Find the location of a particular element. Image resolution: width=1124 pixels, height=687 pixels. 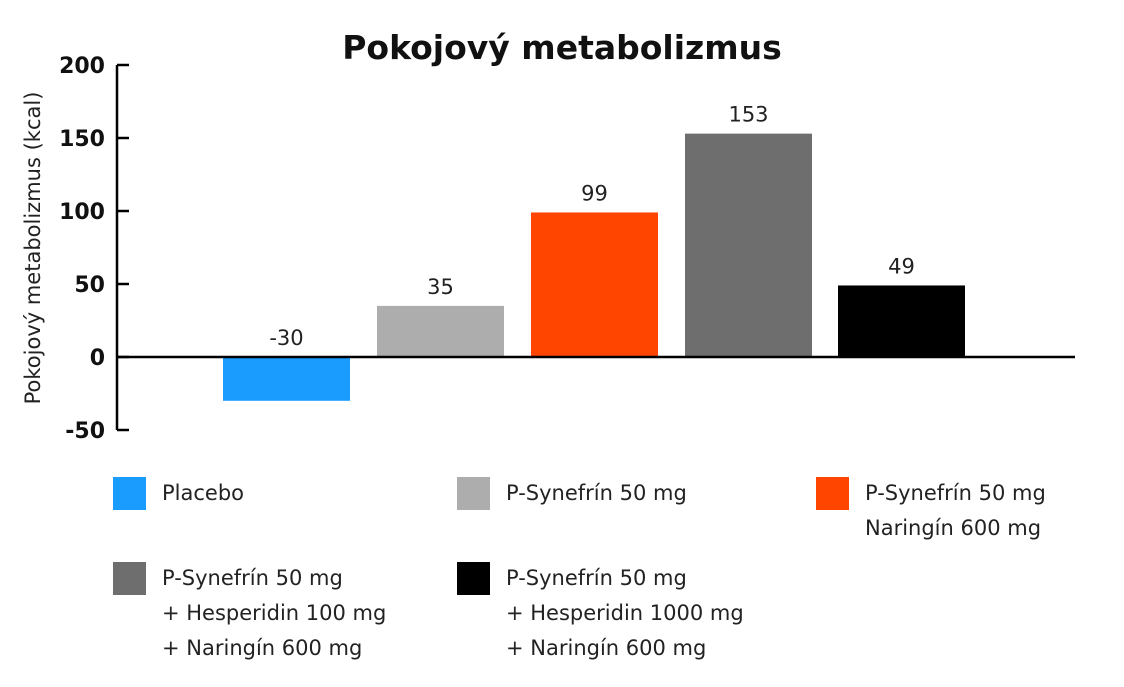

legend-label: Placebo is located at coordinates (203, 493).